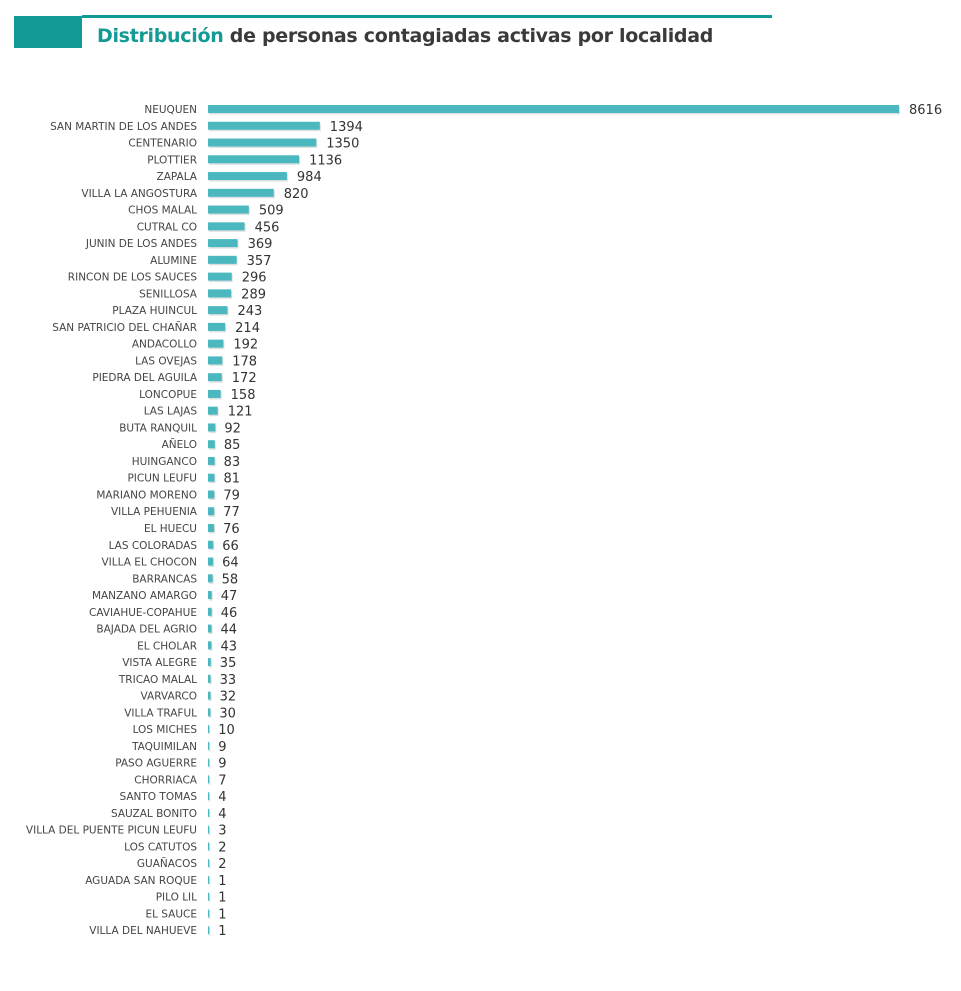 This screenshot has width=961, height=991. I want to click on title-highlight: Distribución, so click(160, 36).